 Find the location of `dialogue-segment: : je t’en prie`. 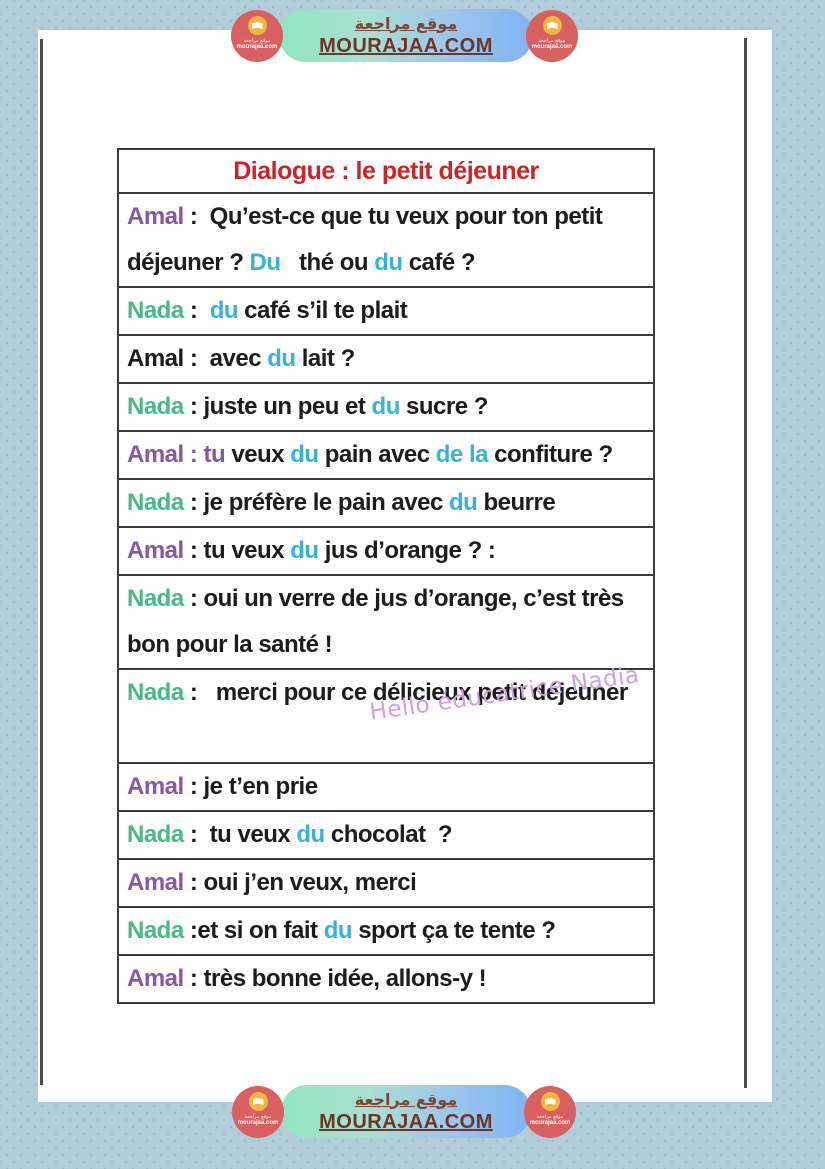

dialogue-segment: : je t’en prie is located at coordinates (250, 786).